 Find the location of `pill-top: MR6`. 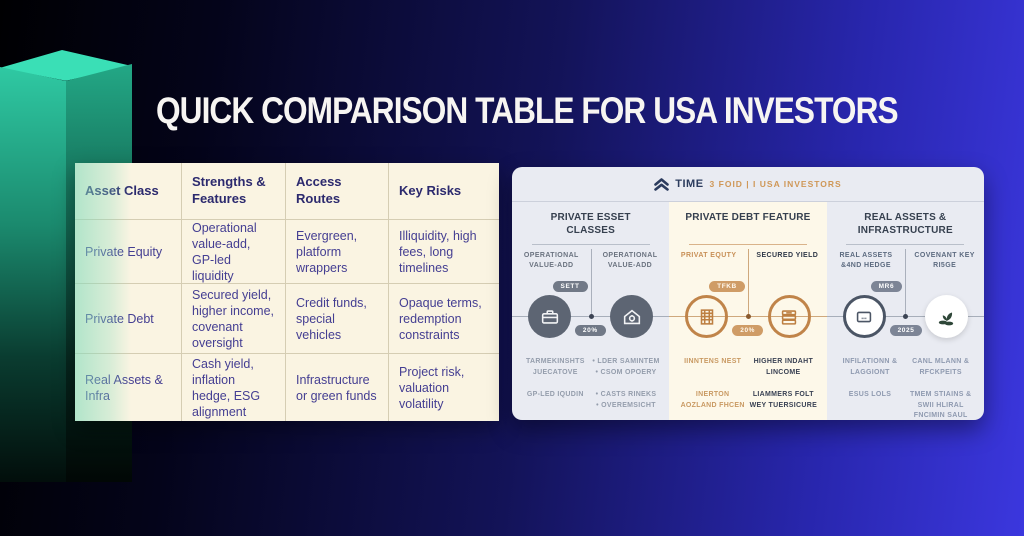

pill-top: MR6 is located at coordinates (886, 286).